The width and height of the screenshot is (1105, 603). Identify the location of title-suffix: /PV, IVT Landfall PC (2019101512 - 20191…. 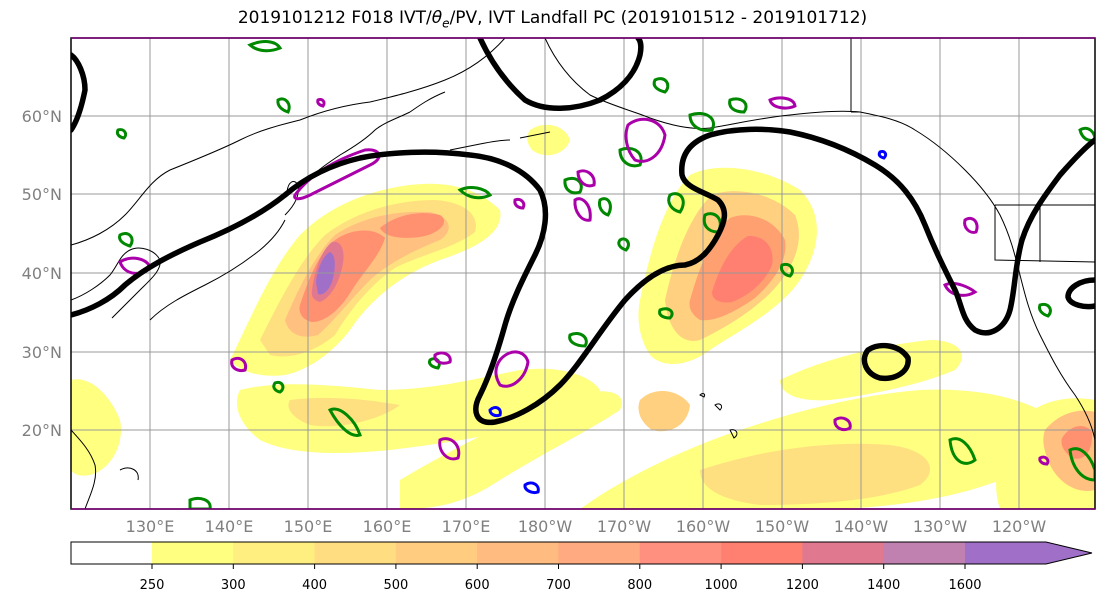
(658, 18).